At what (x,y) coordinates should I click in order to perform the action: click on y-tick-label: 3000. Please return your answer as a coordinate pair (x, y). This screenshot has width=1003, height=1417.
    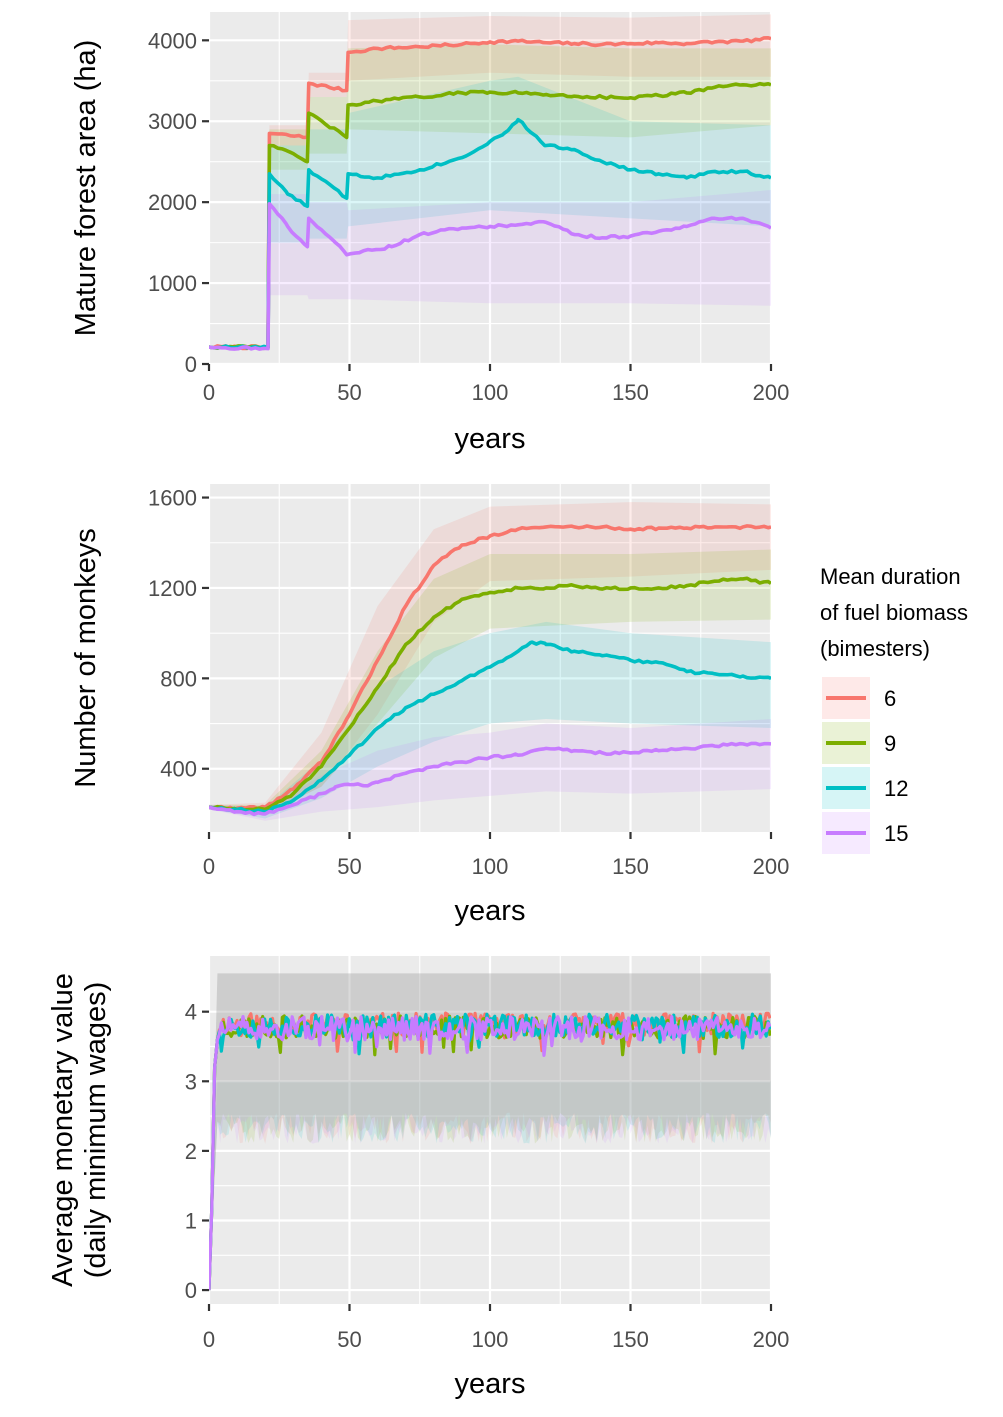
    Looking at the image, I should click on (172, 121).